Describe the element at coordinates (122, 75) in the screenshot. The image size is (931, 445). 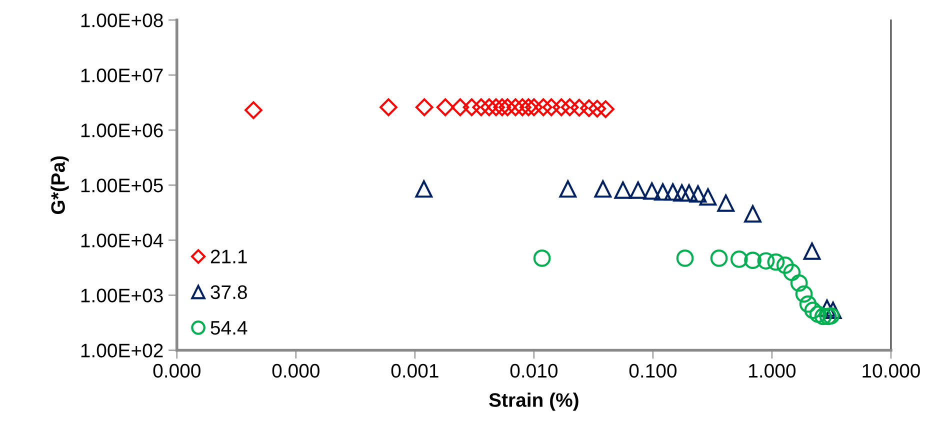
I see `y-tick-label: 1.00E+07` at that location.